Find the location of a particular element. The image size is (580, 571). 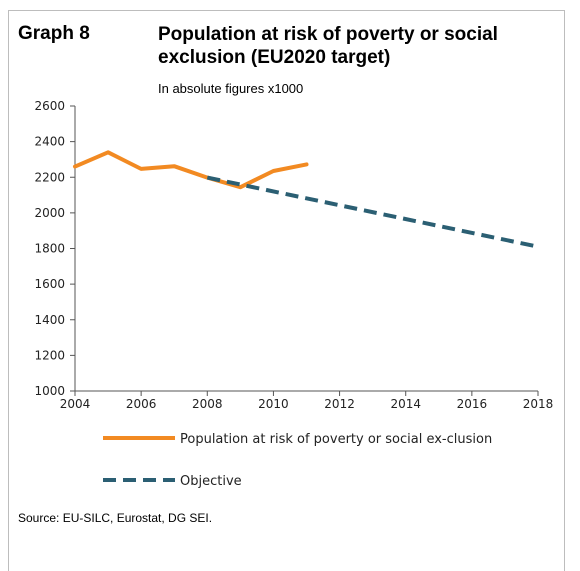

y-tick-label: 1600 is located at coordinates (49, 284).